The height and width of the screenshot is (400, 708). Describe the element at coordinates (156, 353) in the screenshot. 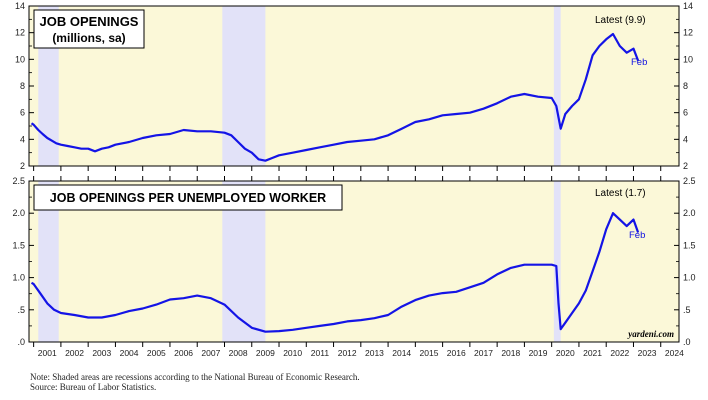

I see `x-tick-label: 2005` at that location.